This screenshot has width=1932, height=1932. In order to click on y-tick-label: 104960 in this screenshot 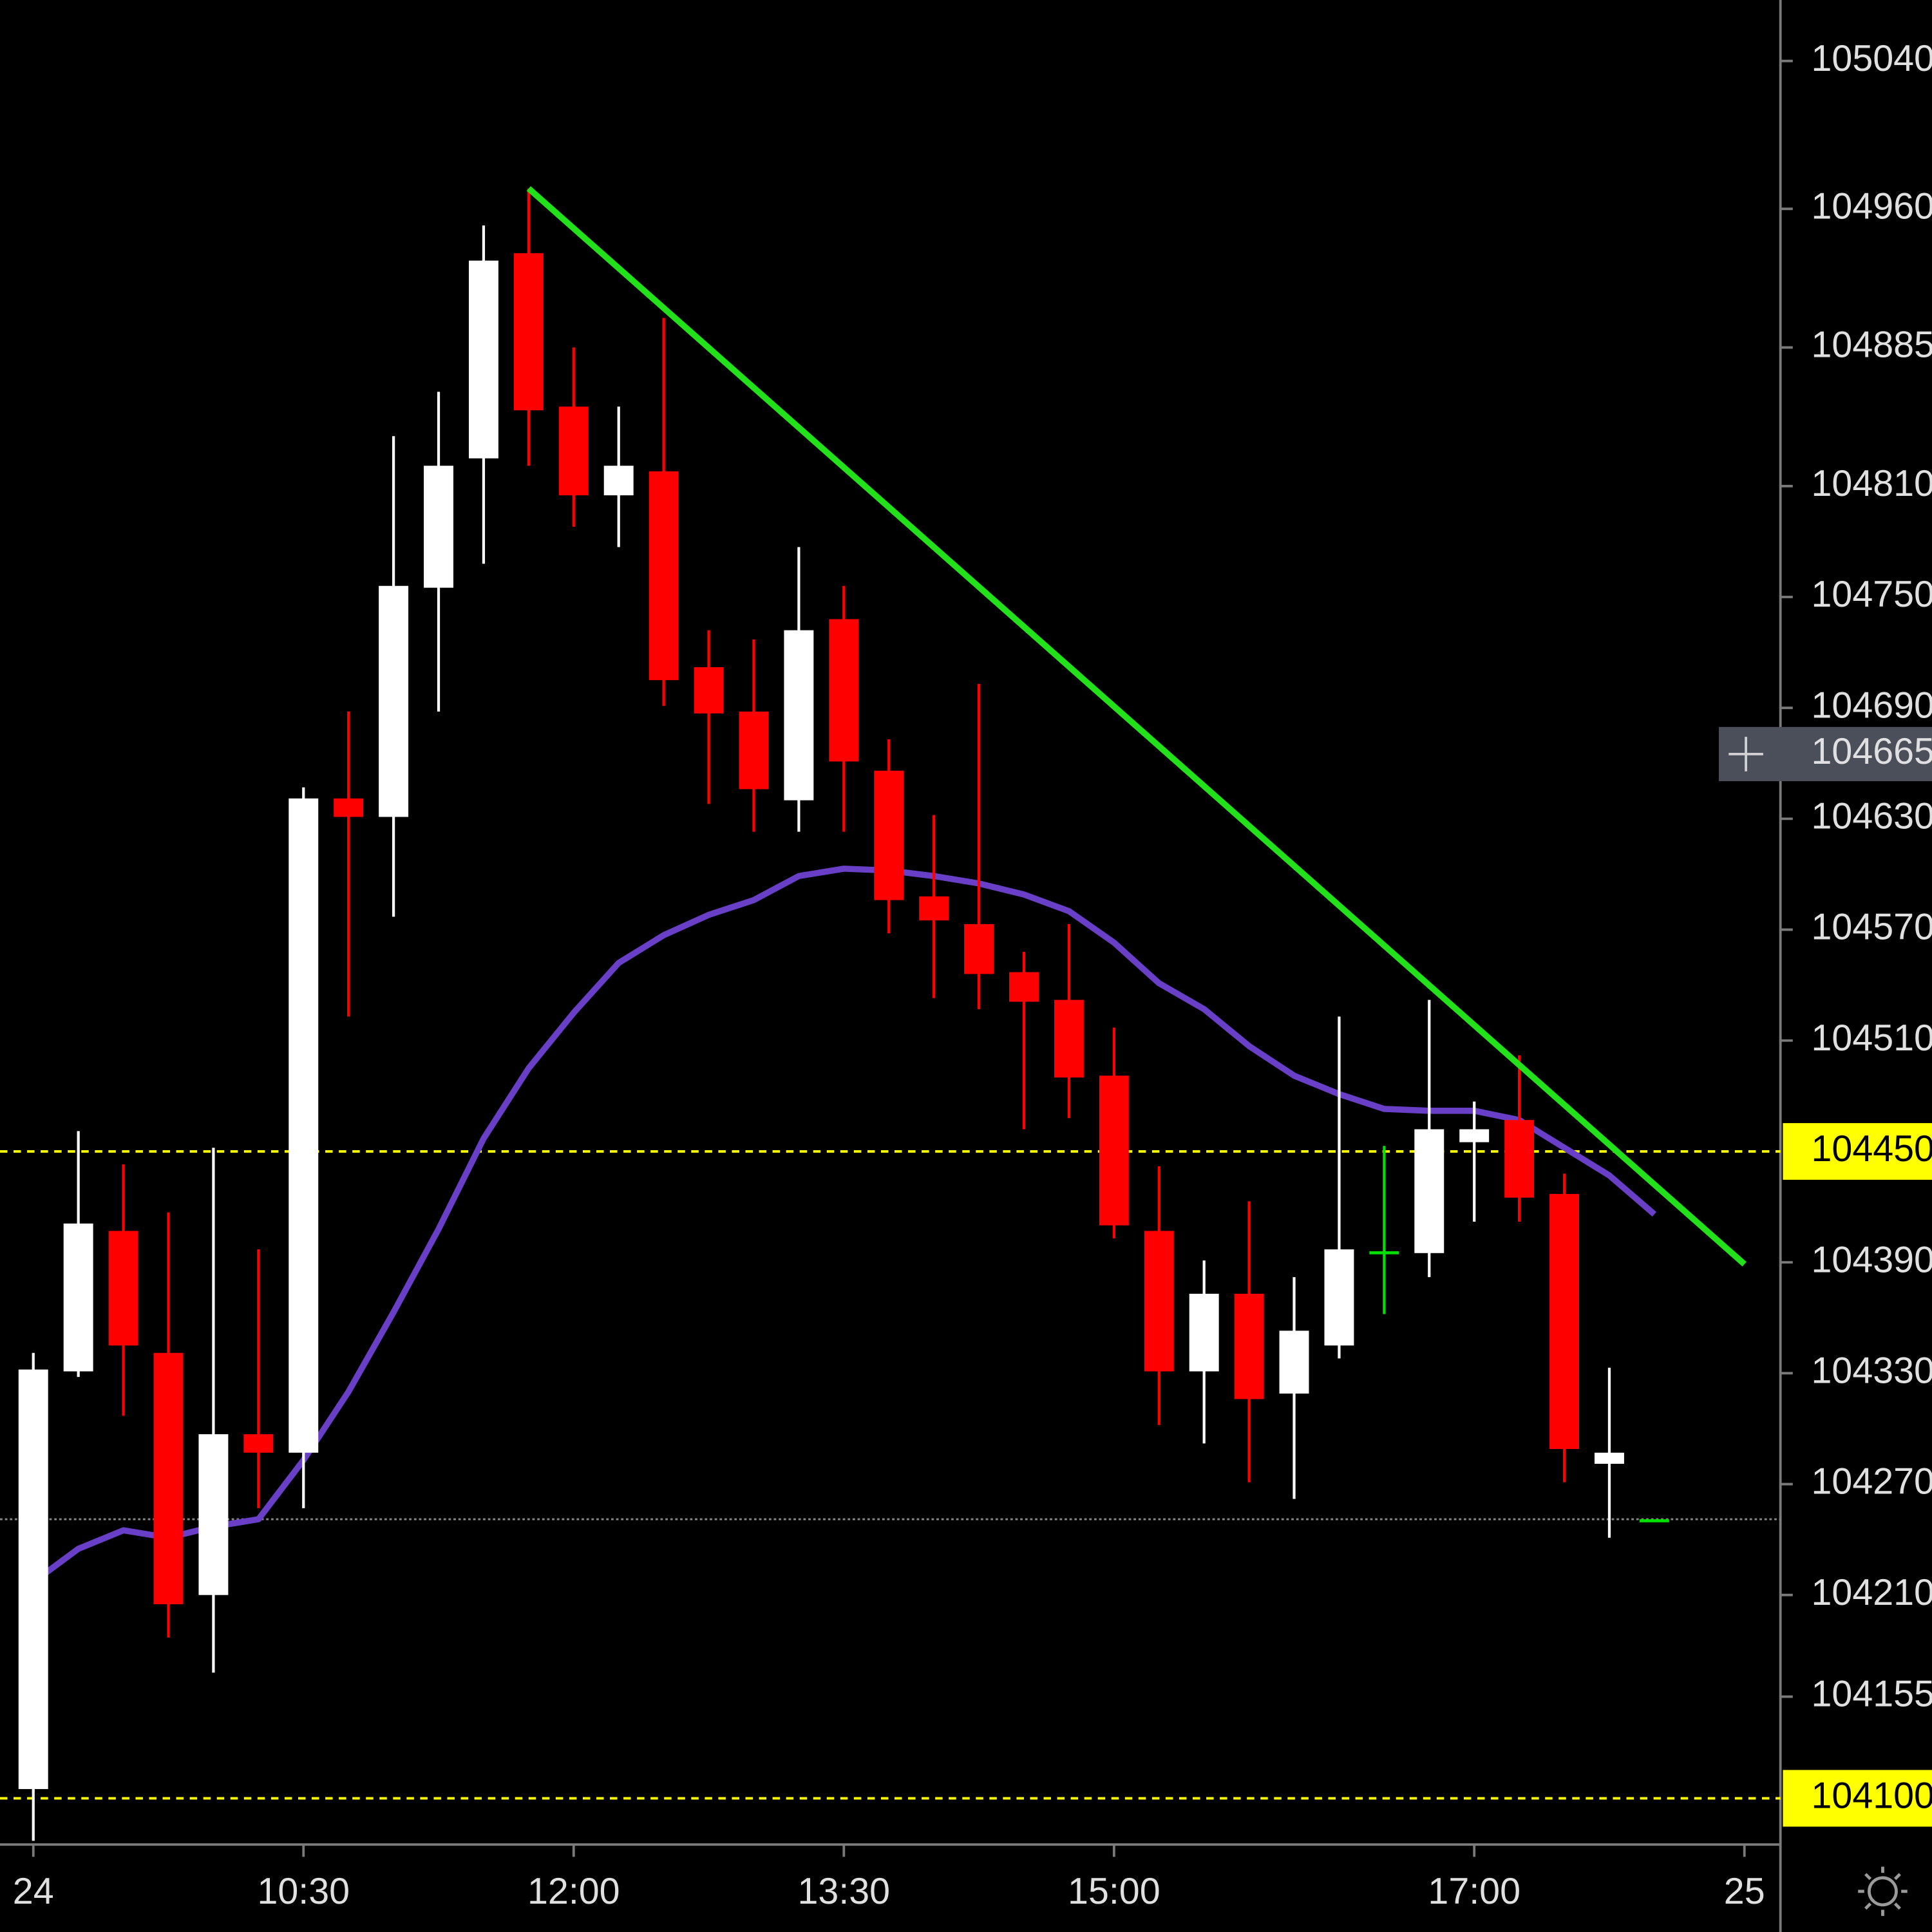, I will do `click(1871, 206)`.